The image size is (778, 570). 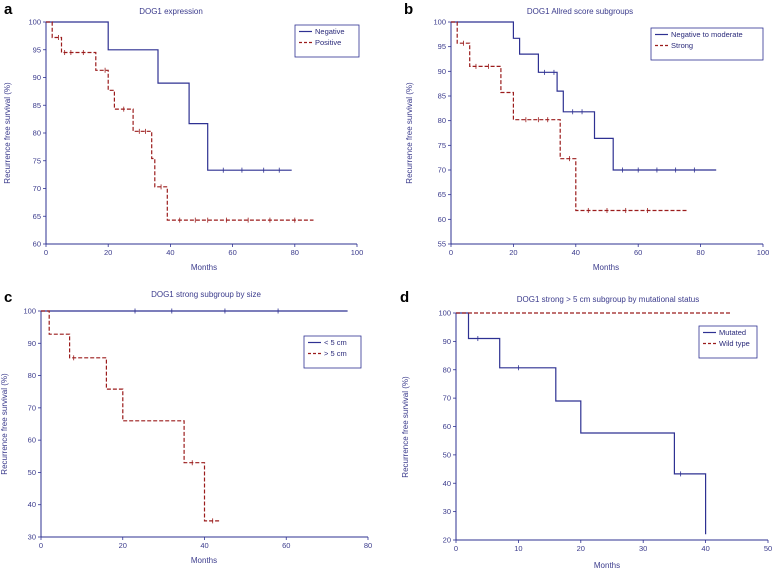 I want to click on panel-a-x-tick-label: 0, so click(x=46, y=252).